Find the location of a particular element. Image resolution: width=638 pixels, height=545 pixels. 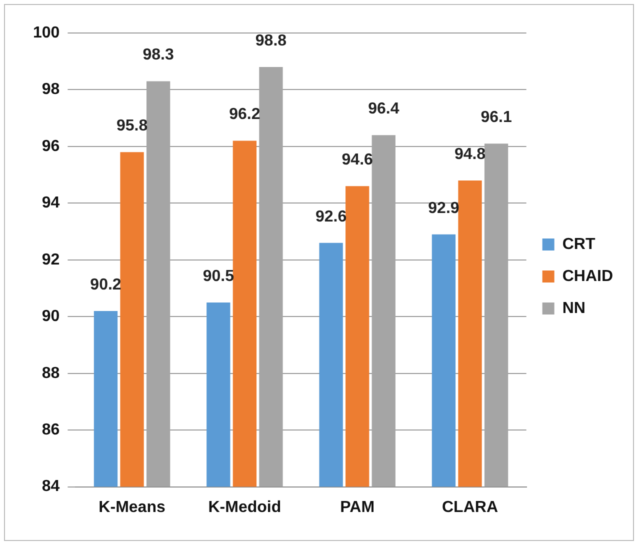

y-tick-label: 92 is located at coordinates (51, 259).